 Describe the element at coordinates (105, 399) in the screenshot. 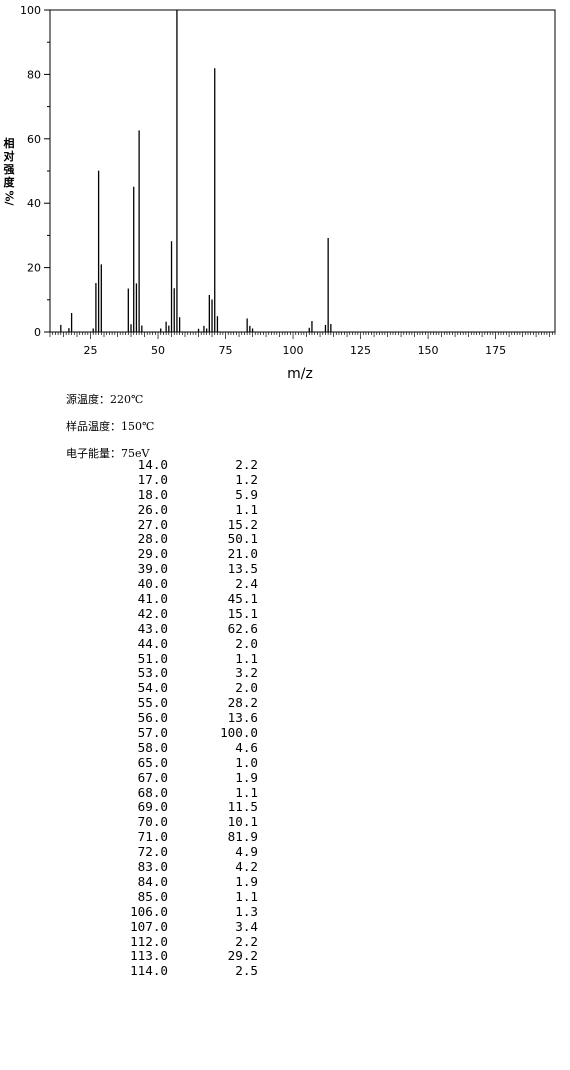

I see `source-temperature: 源温度：220℃` at that location.